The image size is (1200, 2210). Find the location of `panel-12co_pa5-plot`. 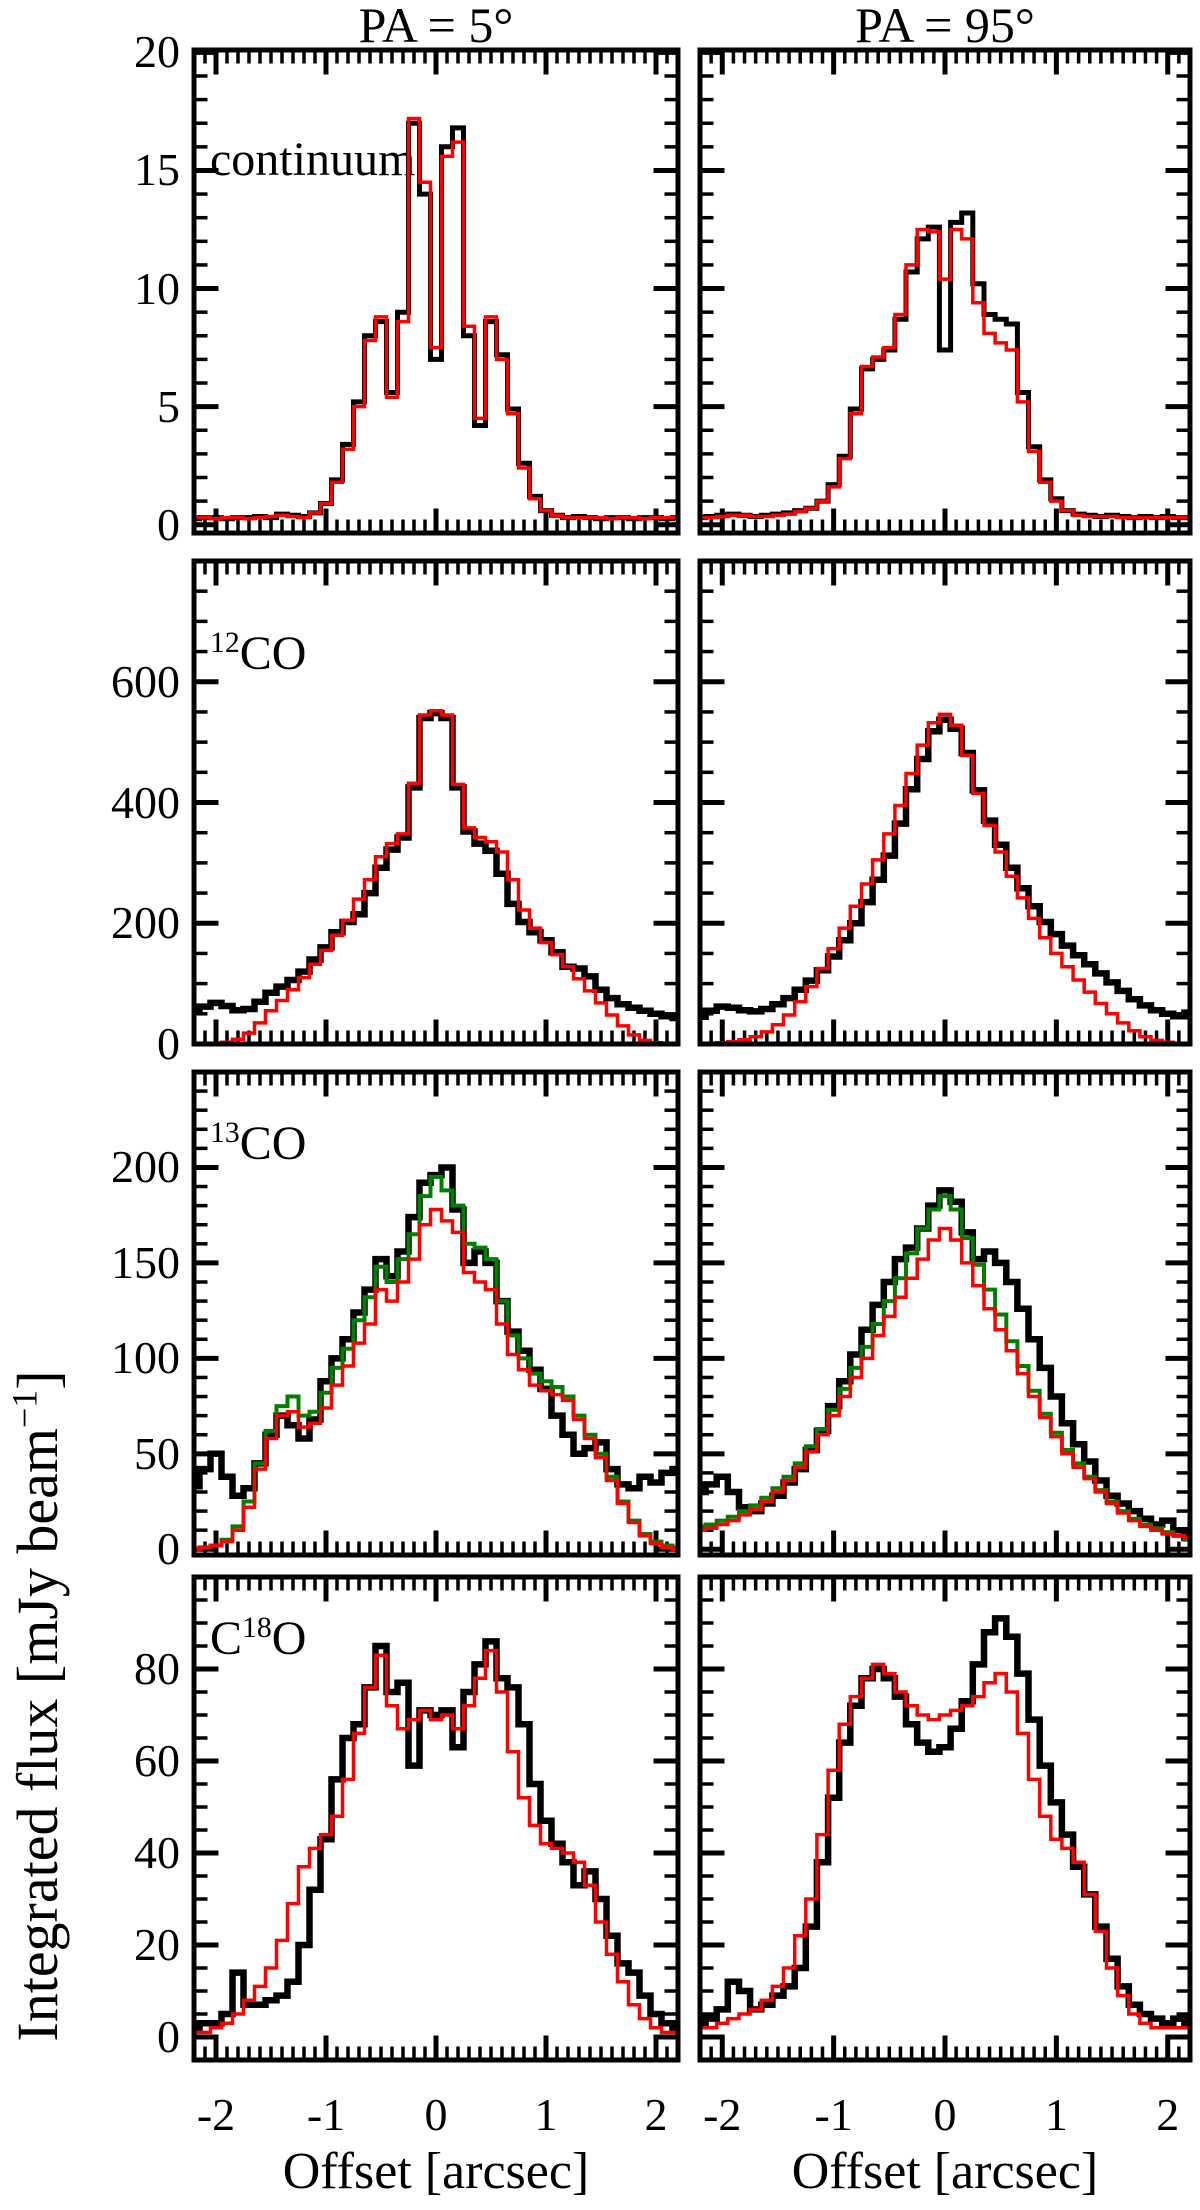

panel-12co_pa5-plot is located at coordinates (436, 802).